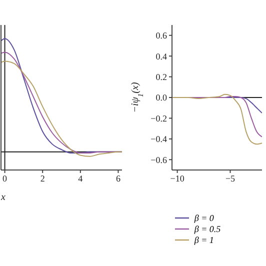 The height and width of the screenshot is (266, 266). What do you see at coordinates (118, 178) in the screenshot?
I see `x-tick-label: 6` at bounding box center [118, 178].